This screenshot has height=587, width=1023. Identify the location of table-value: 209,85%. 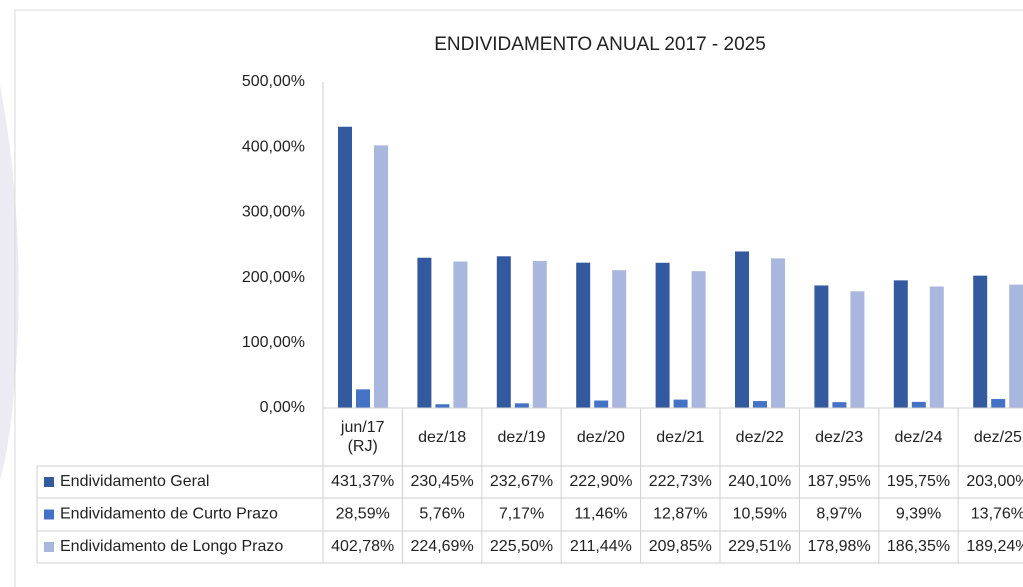
(680, 546).